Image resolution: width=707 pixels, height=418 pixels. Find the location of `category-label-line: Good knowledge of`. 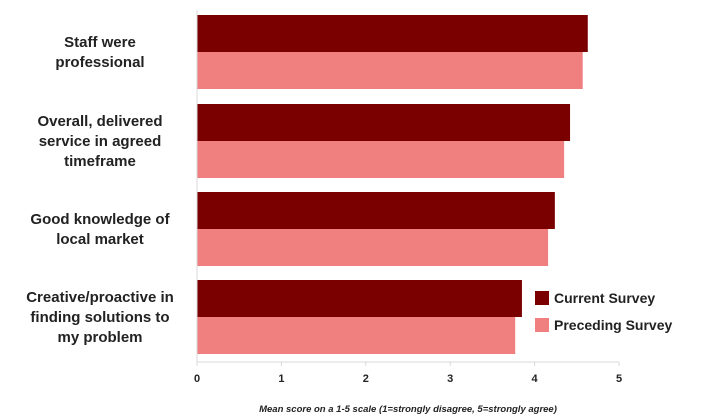

category-label-line: Good knowledge of is located at coordinates (100, 219).